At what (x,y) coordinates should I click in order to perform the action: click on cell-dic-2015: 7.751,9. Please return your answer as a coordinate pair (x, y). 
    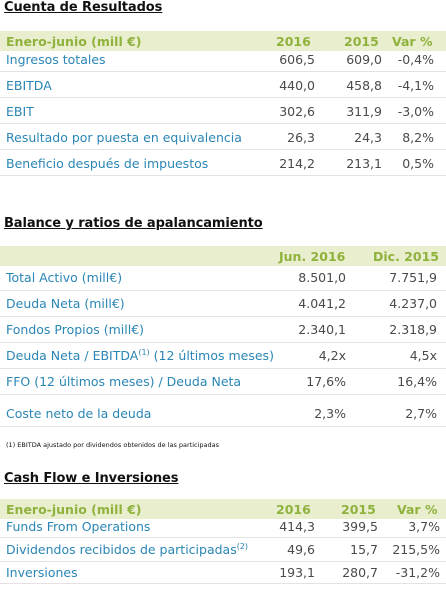
    Looking at the image, I should click on (413, 277).